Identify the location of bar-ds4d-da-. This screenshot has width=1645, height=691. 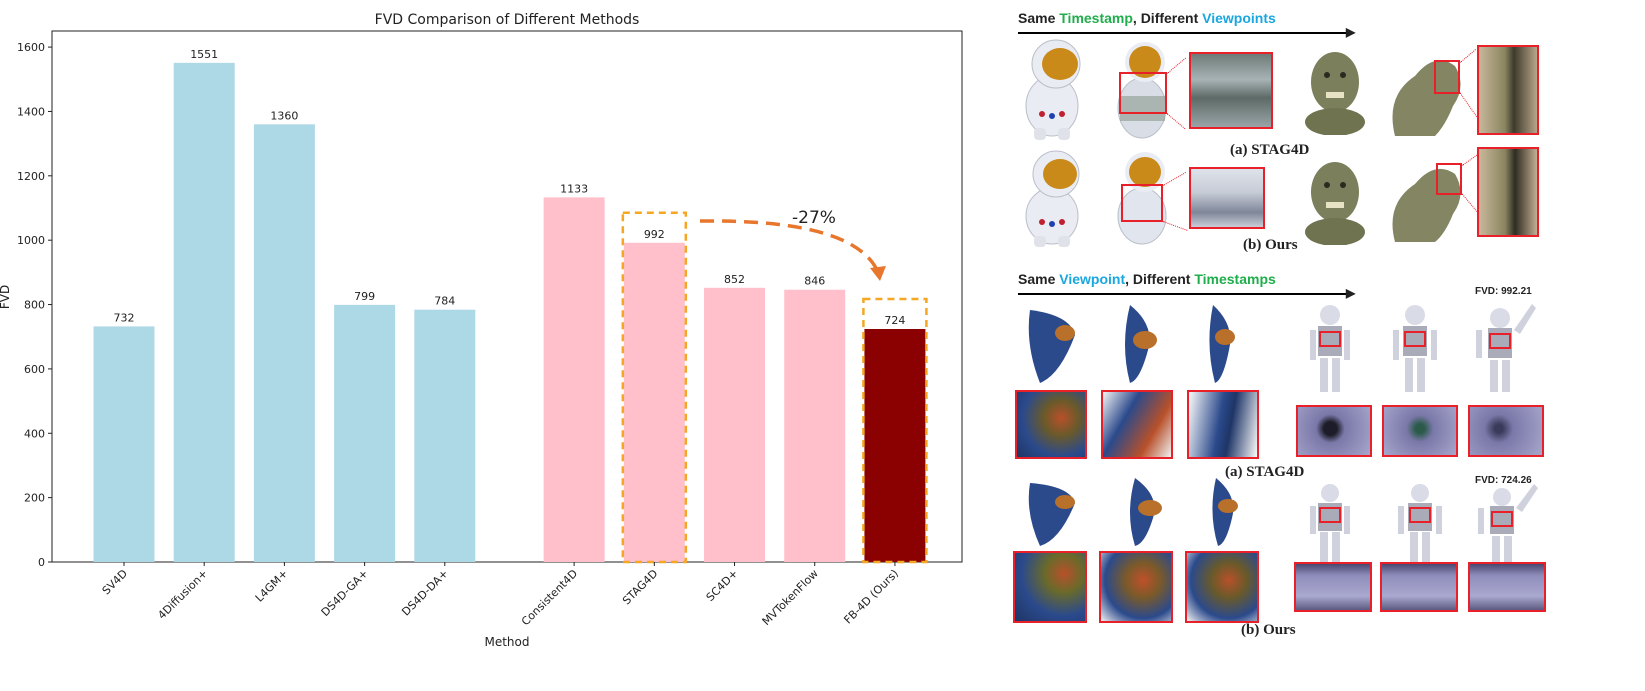
(445, 435).